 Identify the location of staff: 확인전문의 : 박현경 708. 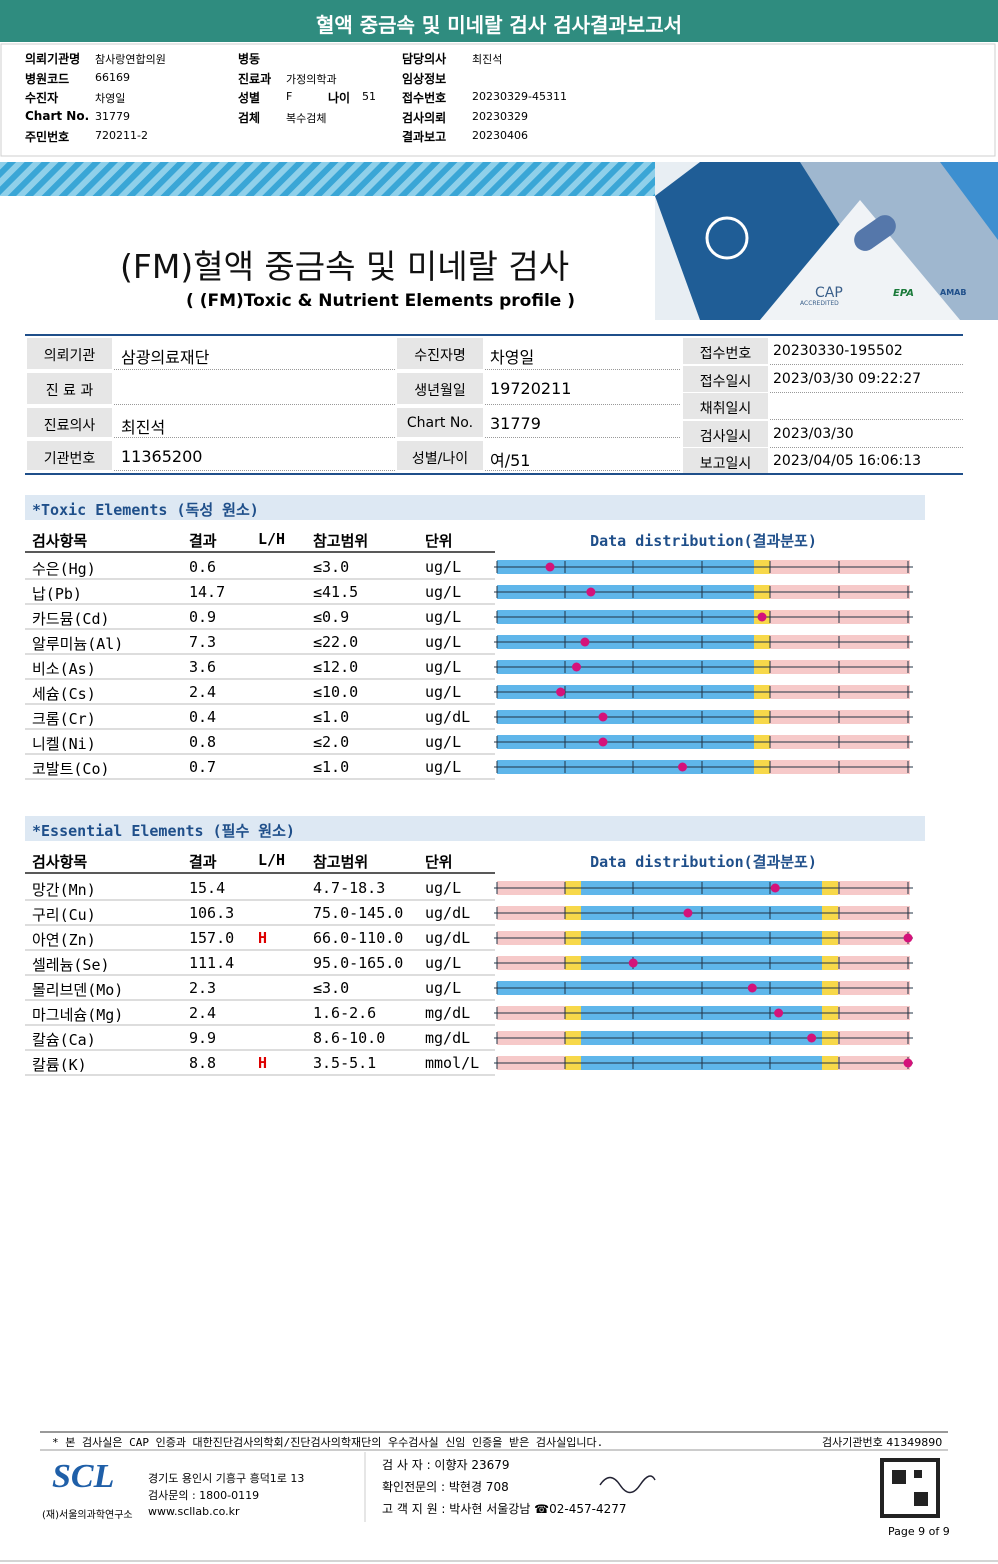
(445, 1487).